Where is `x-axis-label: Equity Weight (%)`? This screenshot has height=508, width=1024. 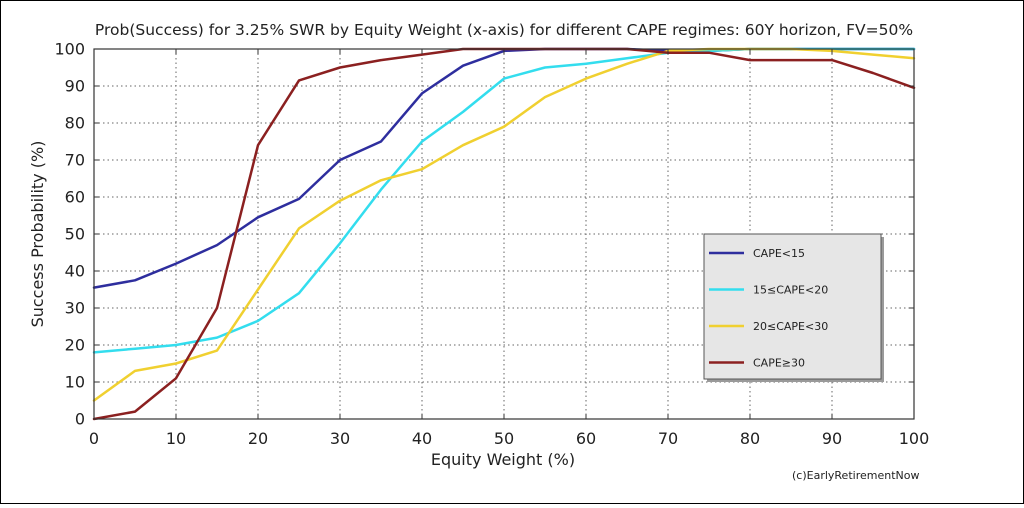
x-axis-label: Equity Weight (%) is located at coordinates (503, 459).